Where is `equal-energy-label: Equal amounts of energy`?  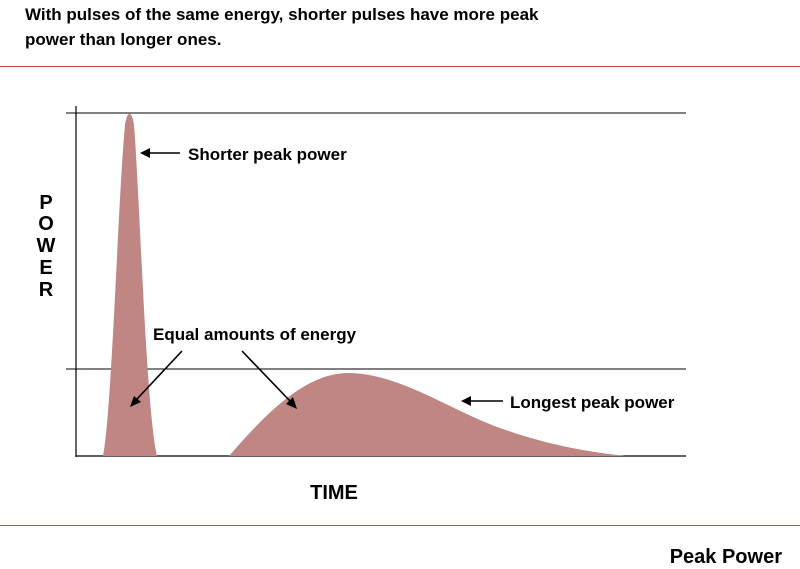
equal-energy-label: Equal amounts of energy is located at coordinates (255, 334).